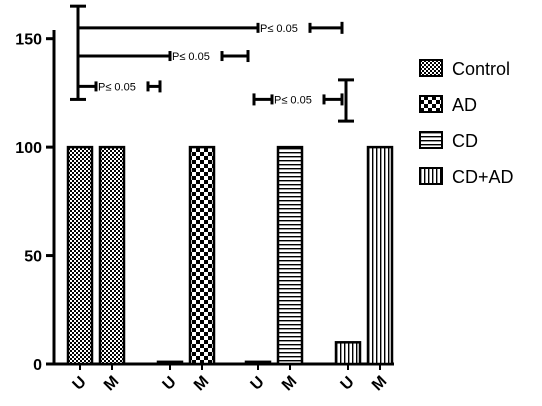 The width and height of the screenshot is (542, 406). Describe the element at coordinates (465, 141) in the screenshot. I see `legend-label: CD` at that location.